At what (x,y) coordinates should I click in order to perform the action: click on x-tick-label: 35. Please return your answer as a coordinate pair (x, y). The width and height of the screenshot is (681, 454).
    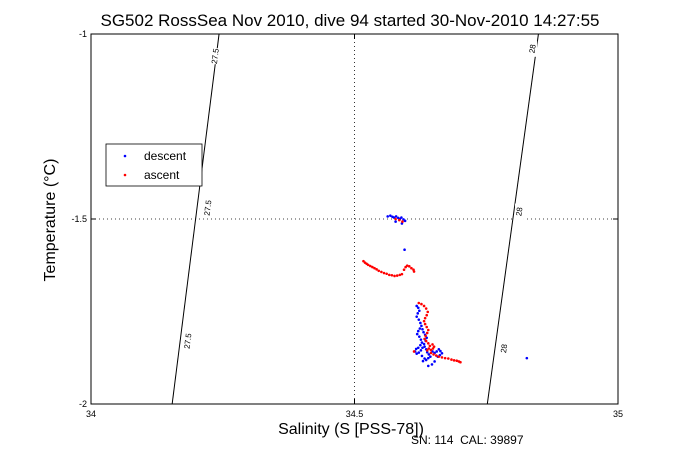
    Looking at the image, I should click on (618, 414).